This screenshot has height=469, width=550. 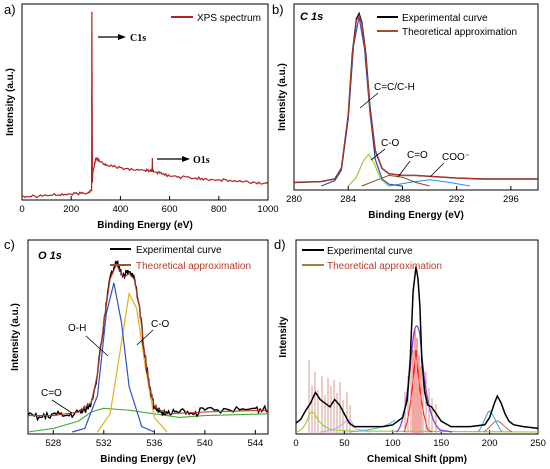 I want to click on panel-b-series-coo, so click(x=429, y=183).